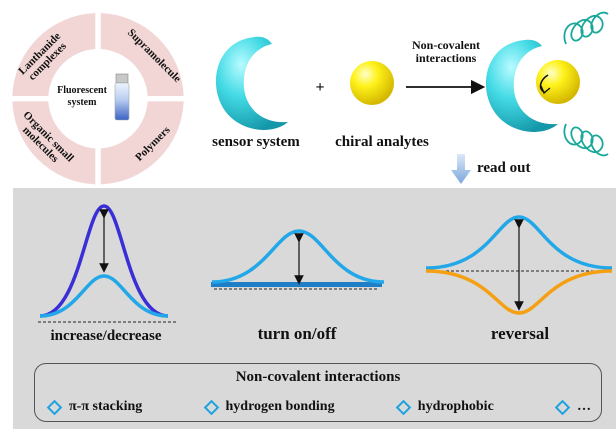  I want to click on mode-label-turn-on-off: turn on/off, so click(297, 333).